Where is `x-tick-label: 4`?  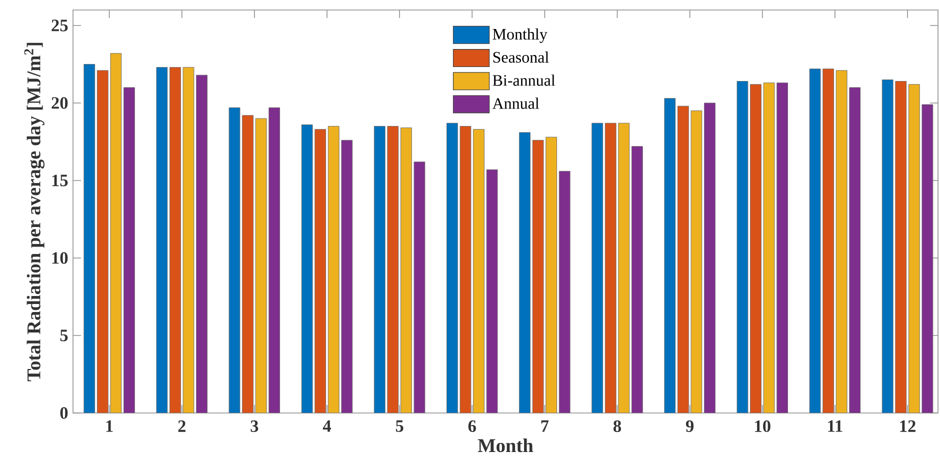
x-tick-label: 4 is located at coordinates (326, 426).